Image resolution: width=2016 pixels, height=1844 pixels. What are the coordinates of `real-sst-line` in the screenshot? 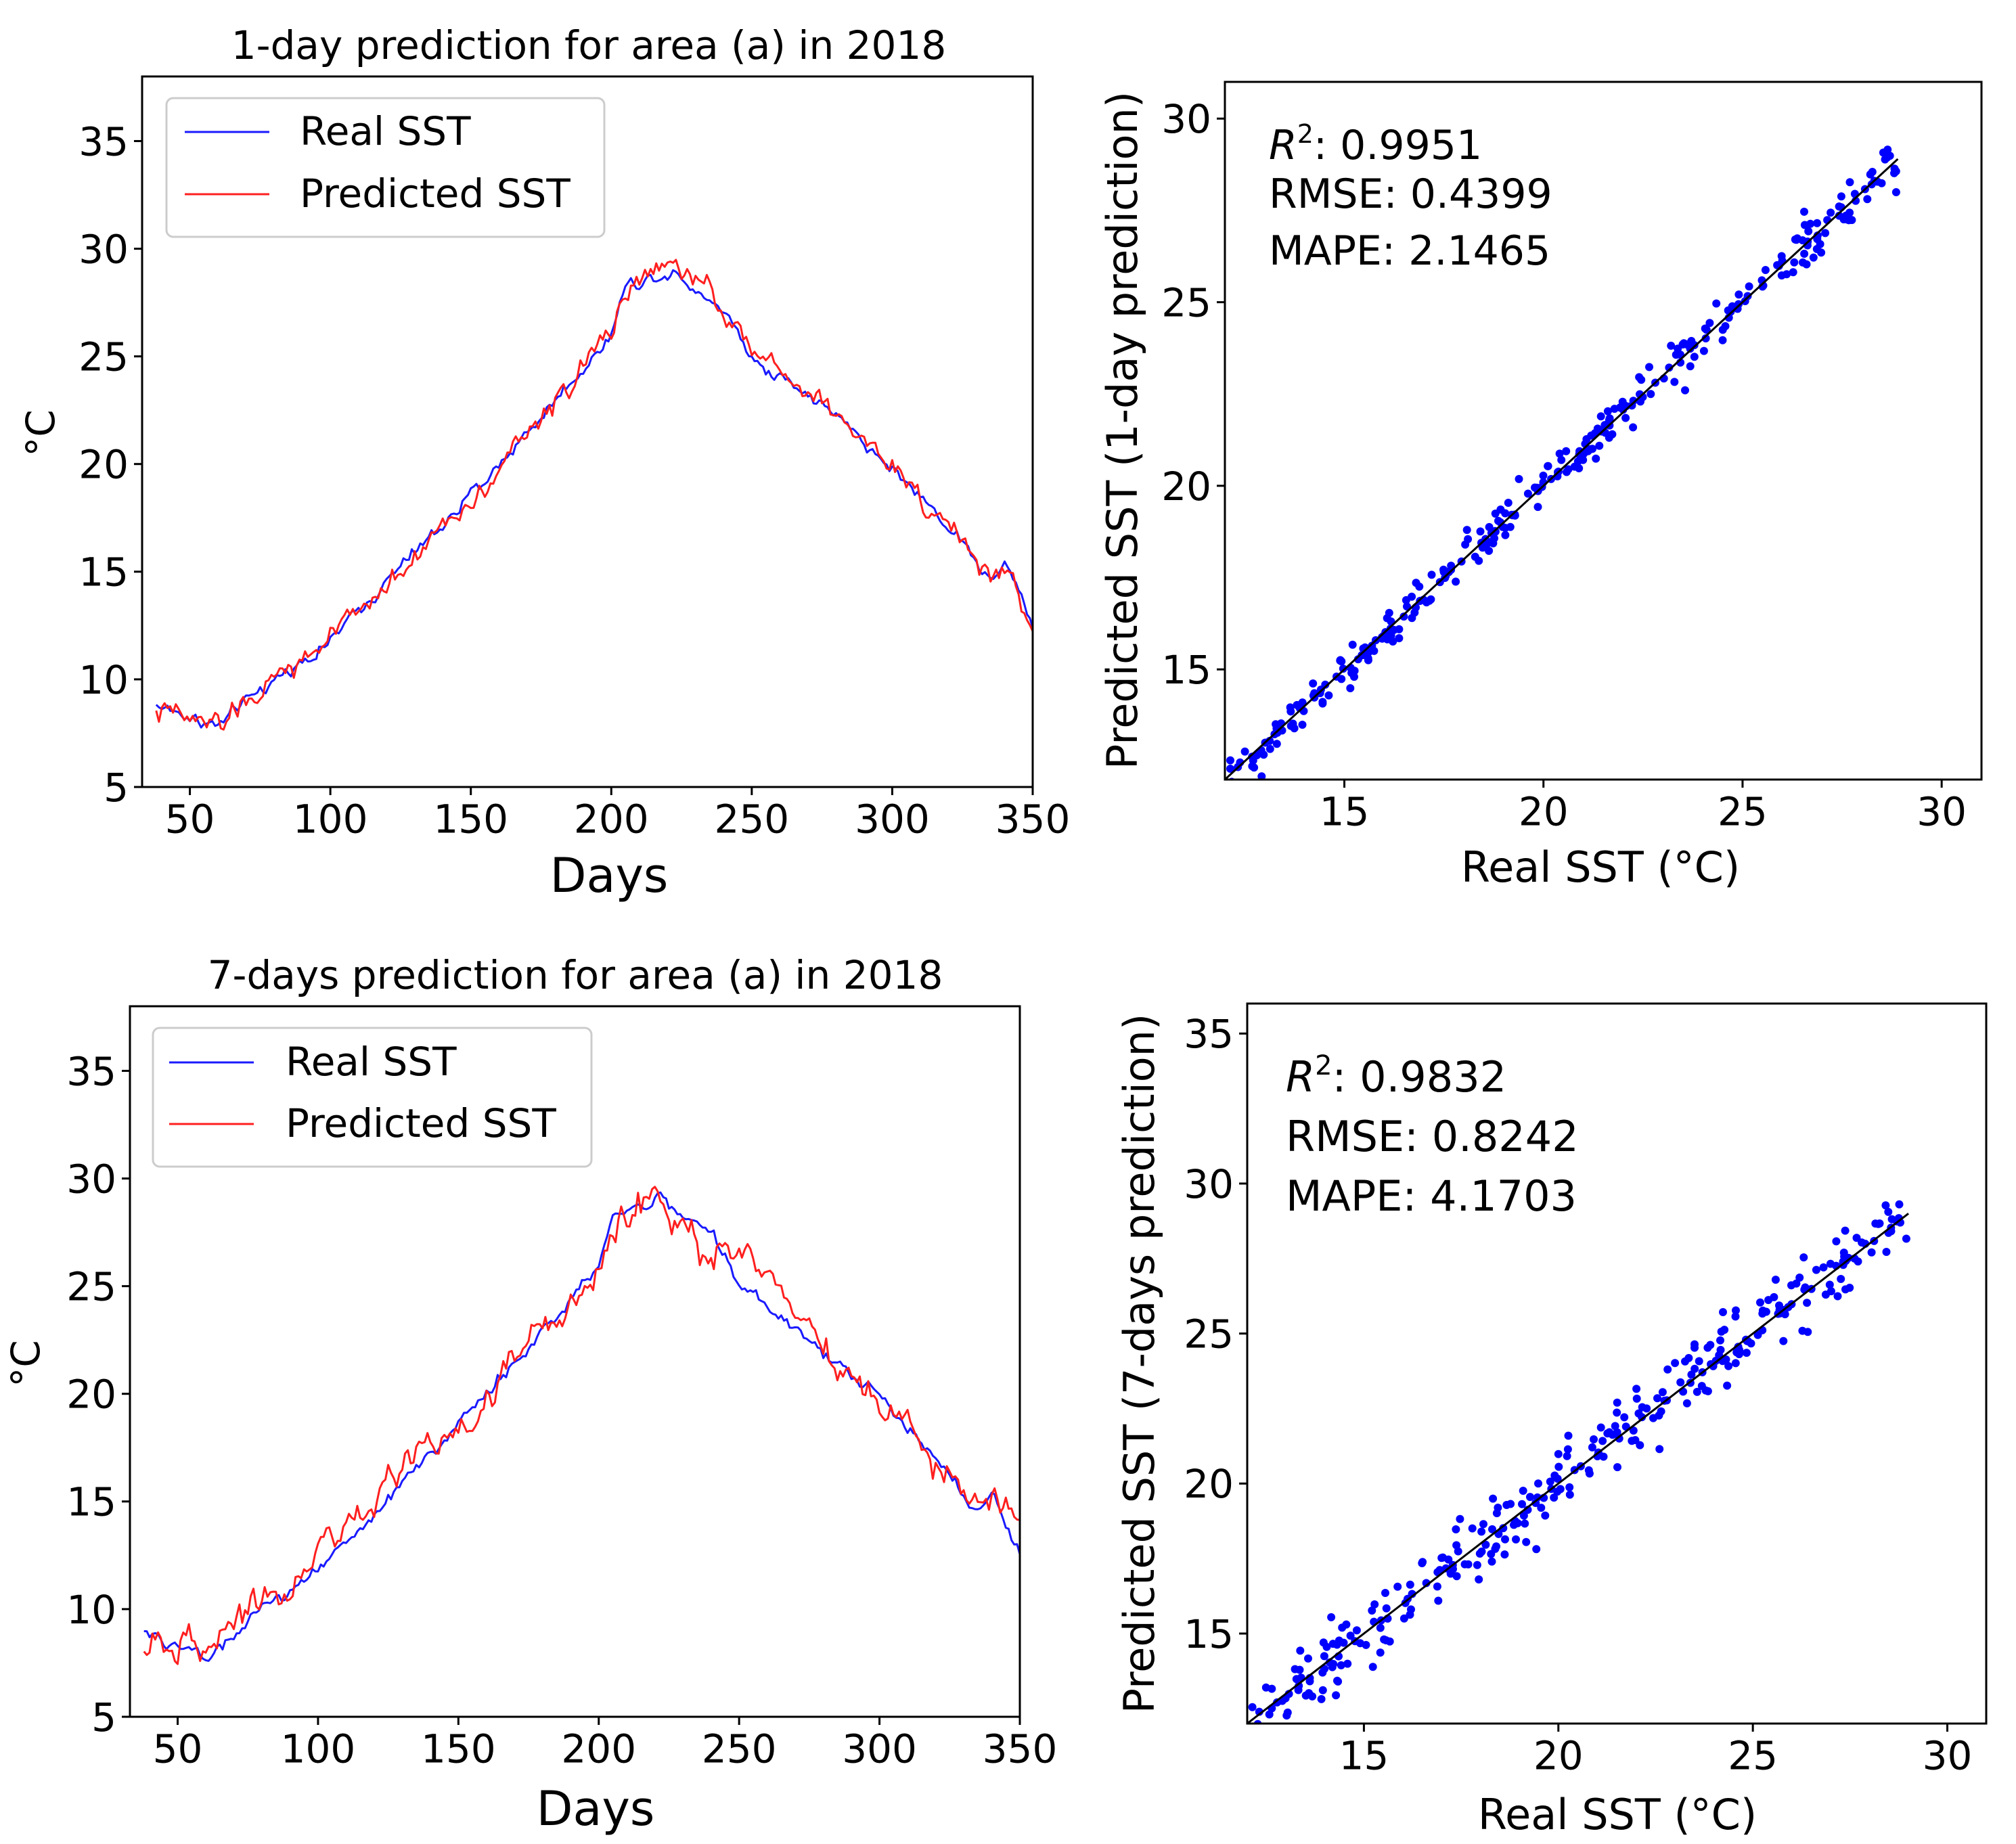 It's located at (581, 1426).